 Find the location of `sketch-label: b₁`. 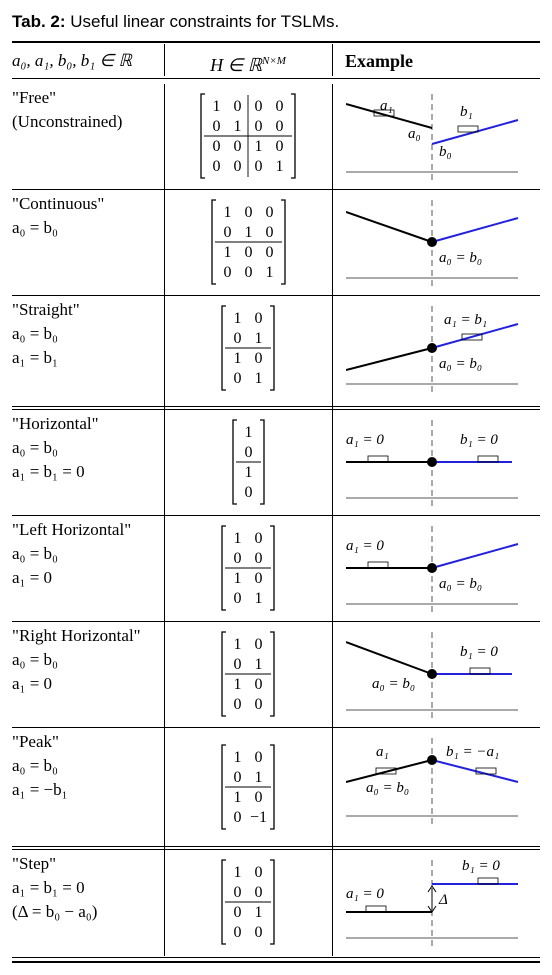

sketch-label: b₁ is located at coordinates (466, 112).